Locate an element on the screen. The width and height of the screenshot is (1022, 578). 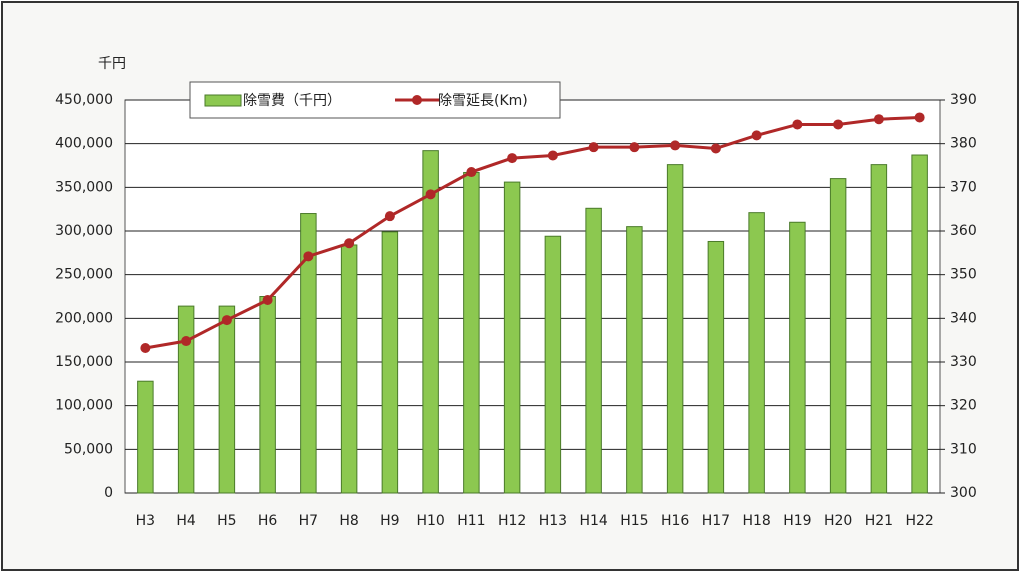
x-tick-label: H14 is located at coordinates (593, 521).